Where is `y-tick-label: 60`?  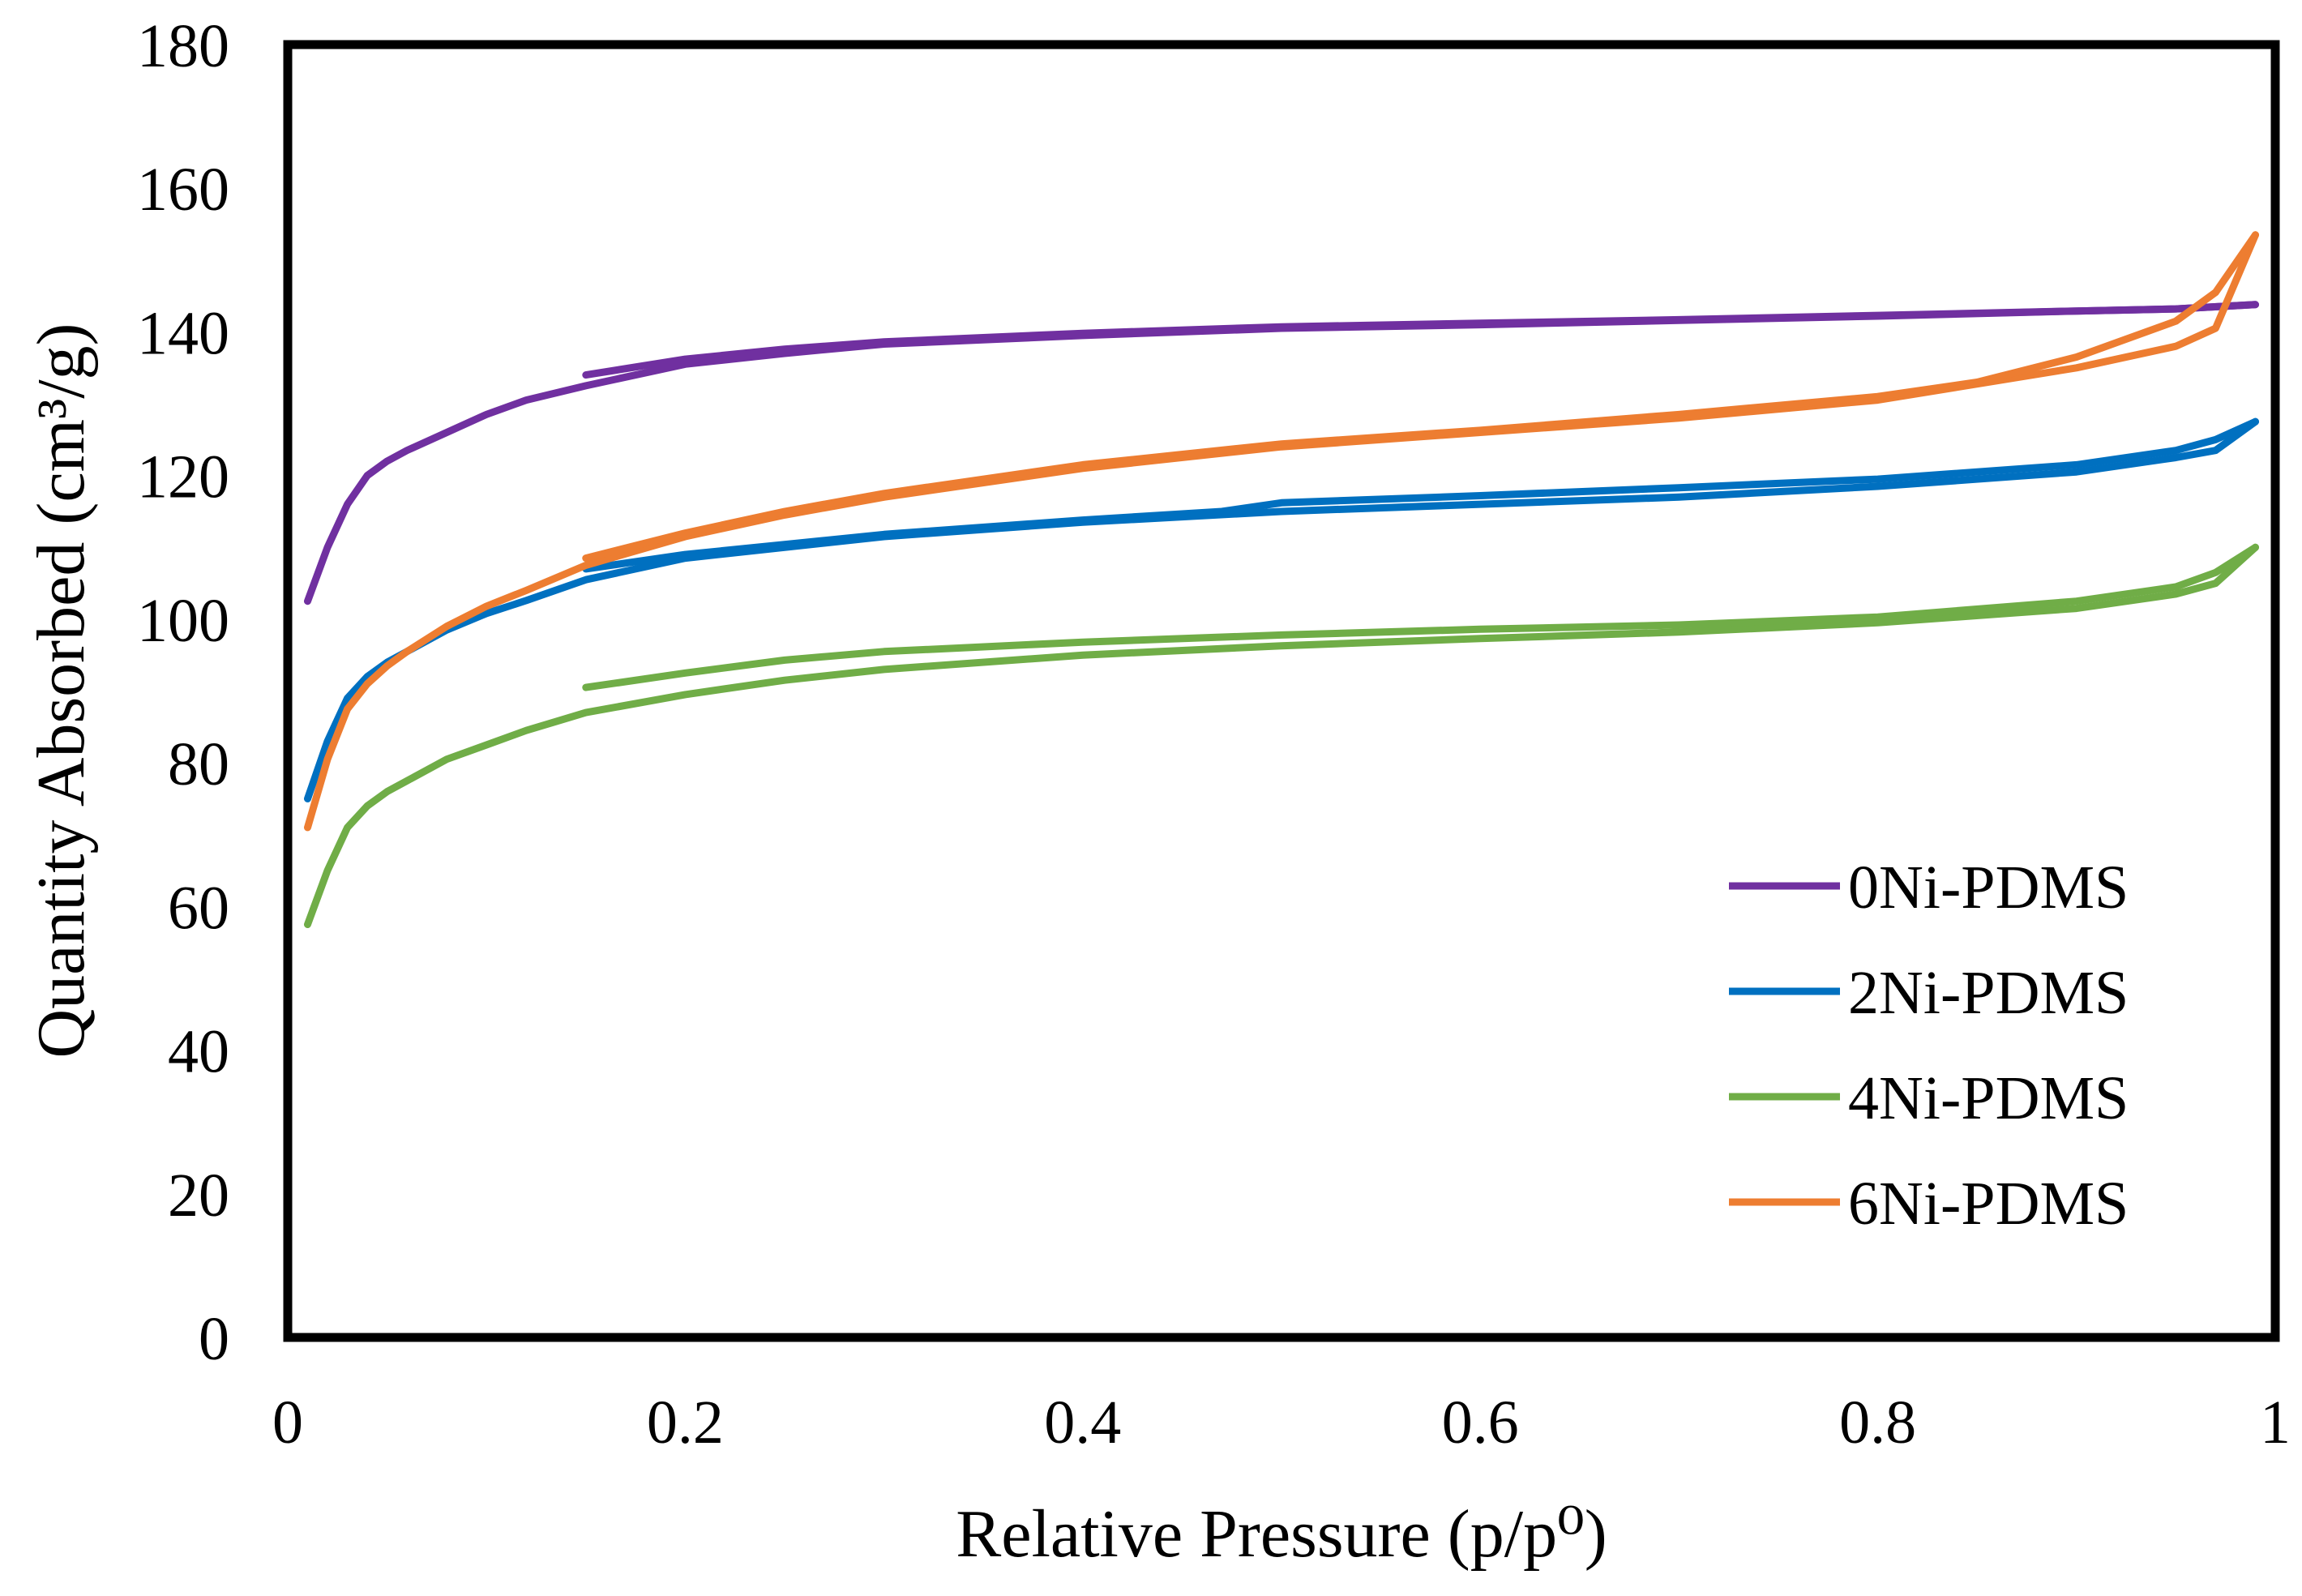
y-tick-label: 60 is located at coordinates (198, 908).